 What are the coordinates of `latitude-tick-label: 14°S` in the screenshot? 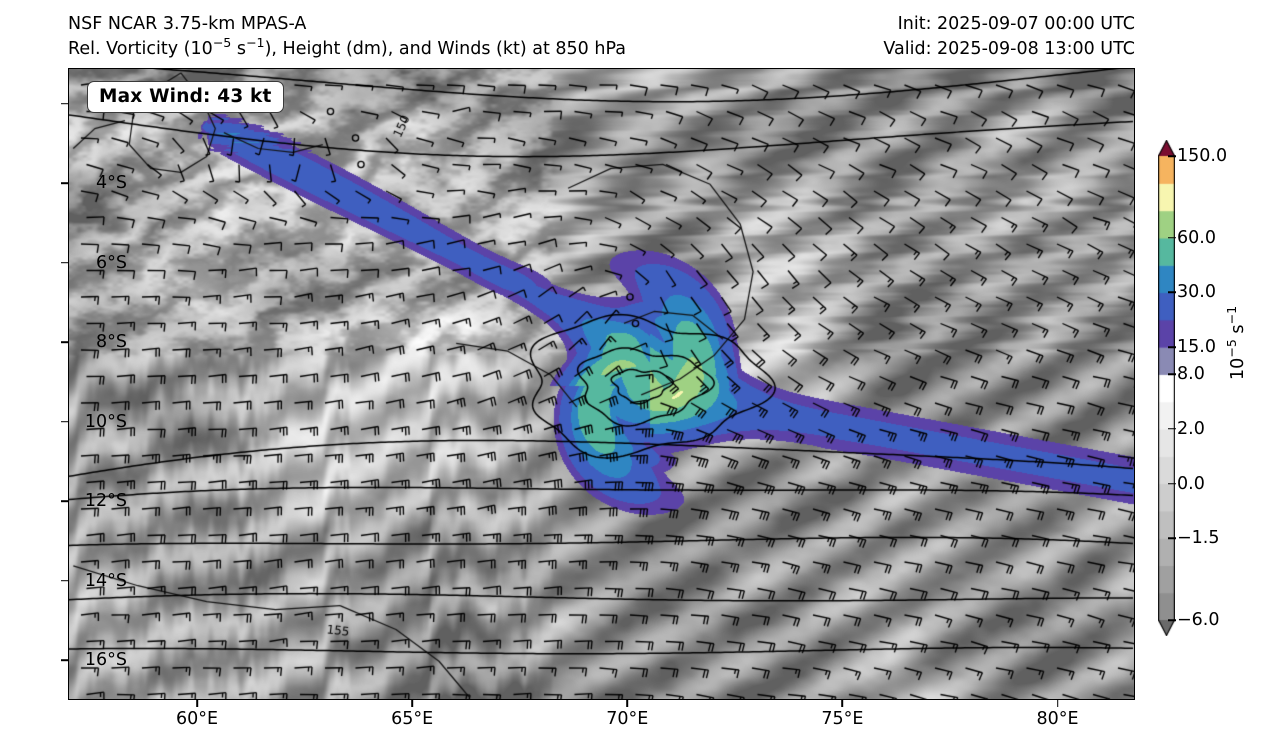 It's located at (105, 580).